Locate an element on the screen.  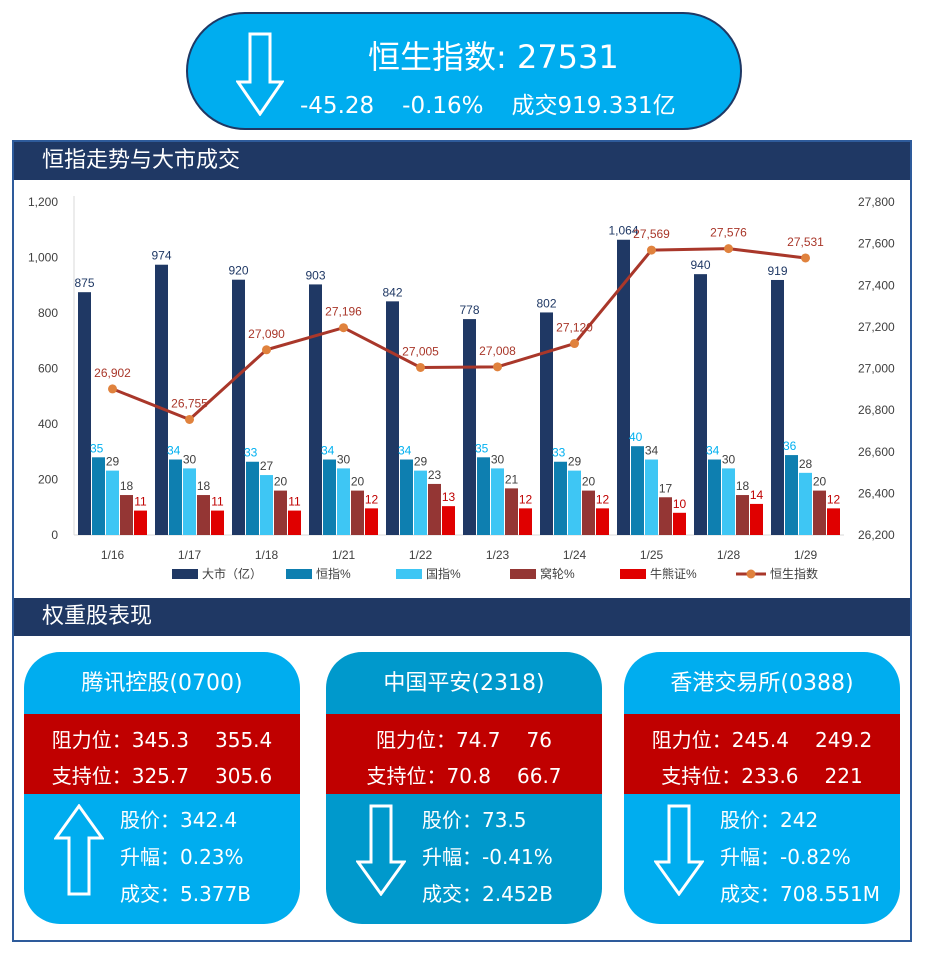
up-arrow-icon is located at coordinates (79, 850).